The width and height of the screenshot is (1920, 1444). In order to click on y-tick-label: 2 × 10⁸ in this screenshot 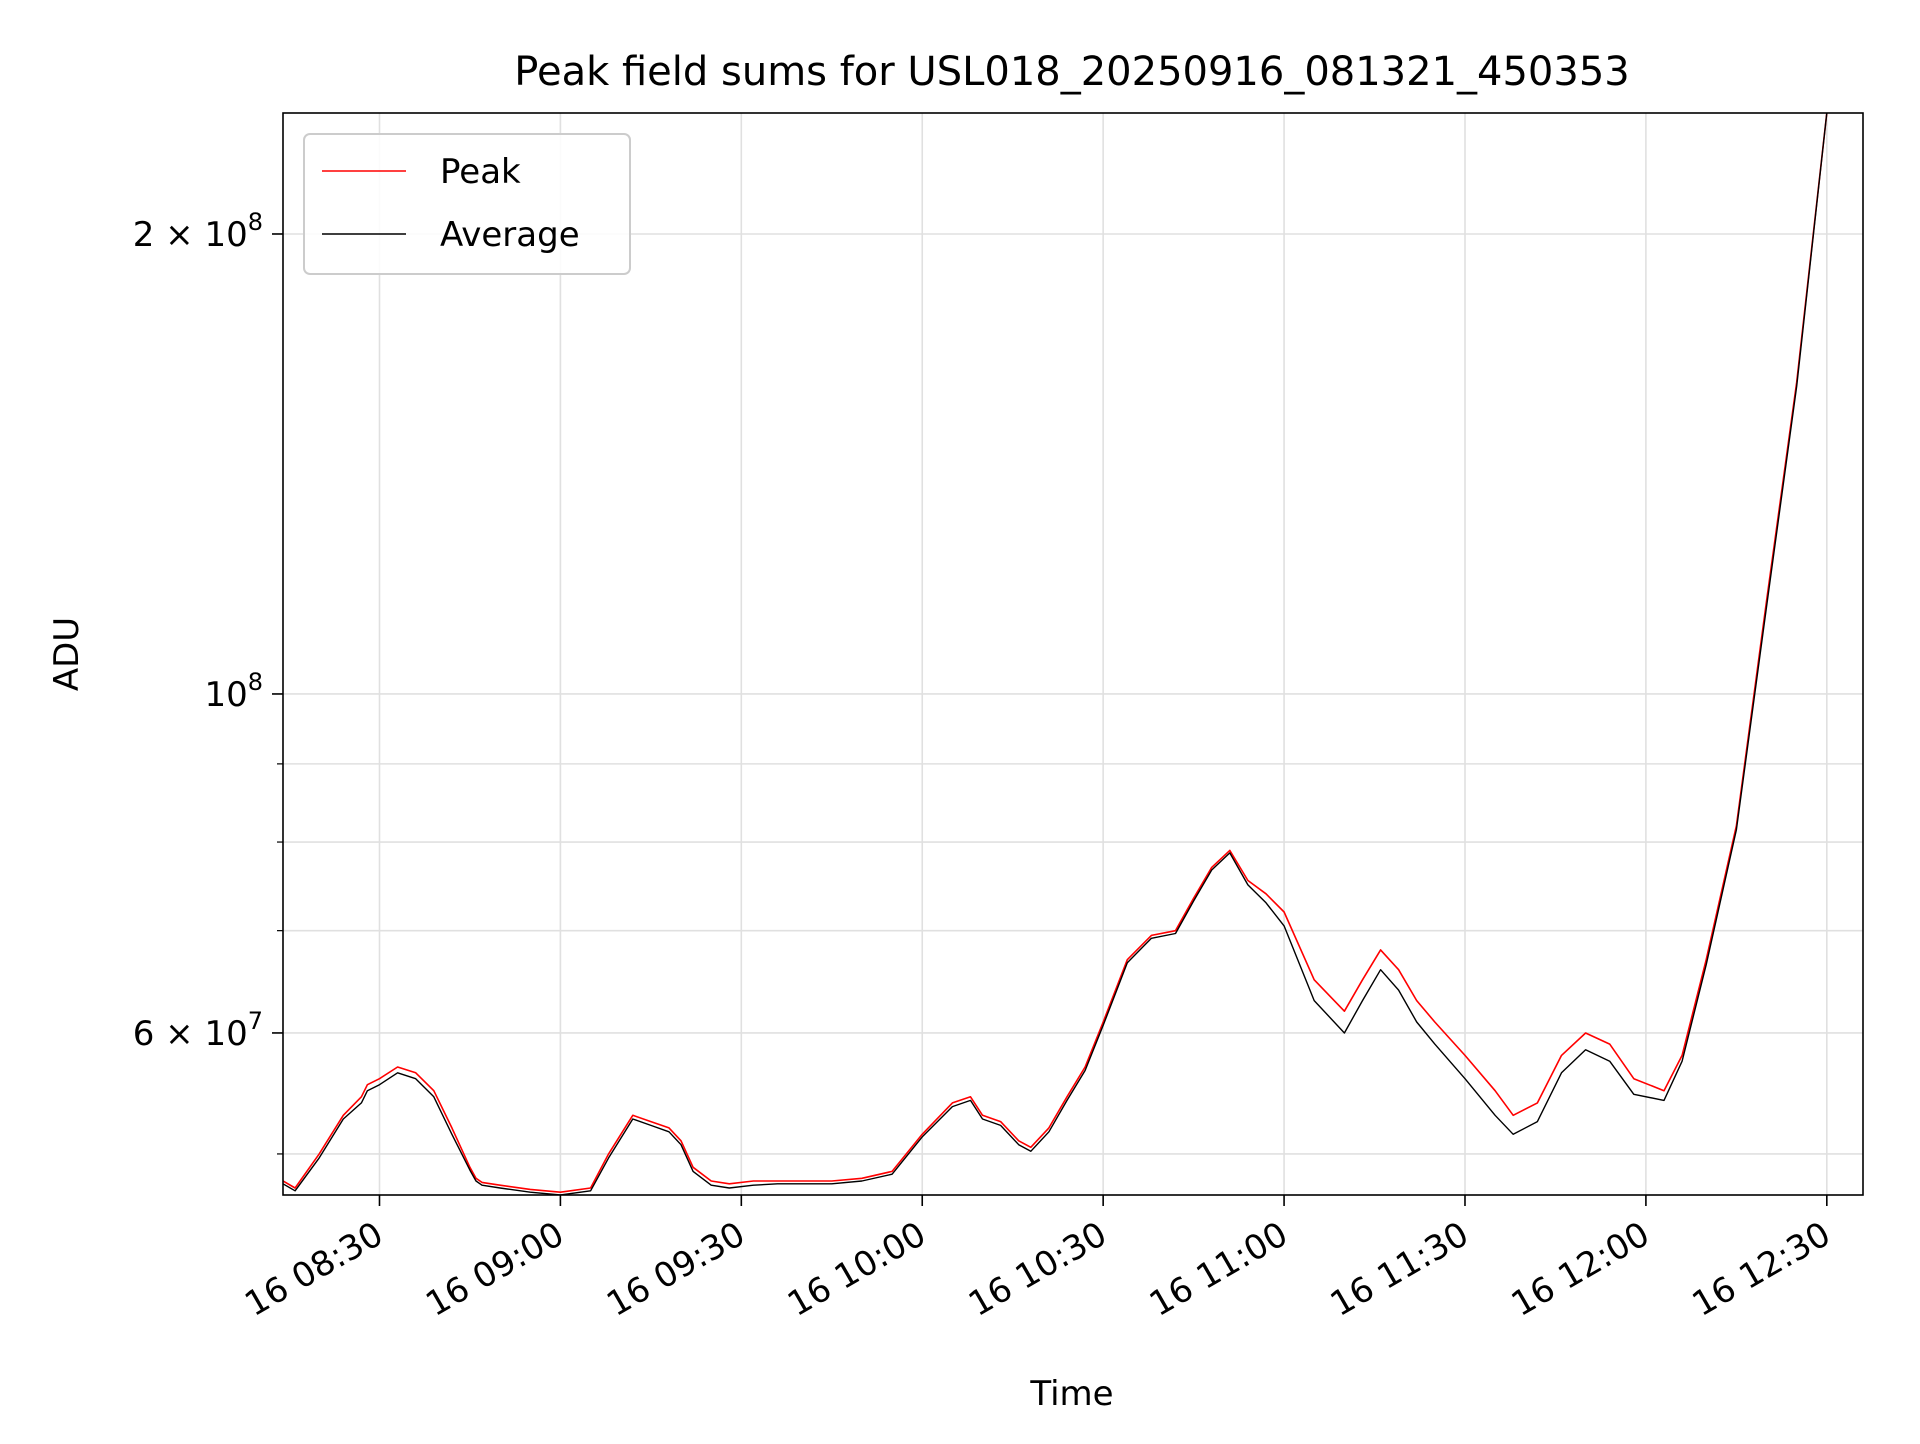, I will do `click(198, 231)`.